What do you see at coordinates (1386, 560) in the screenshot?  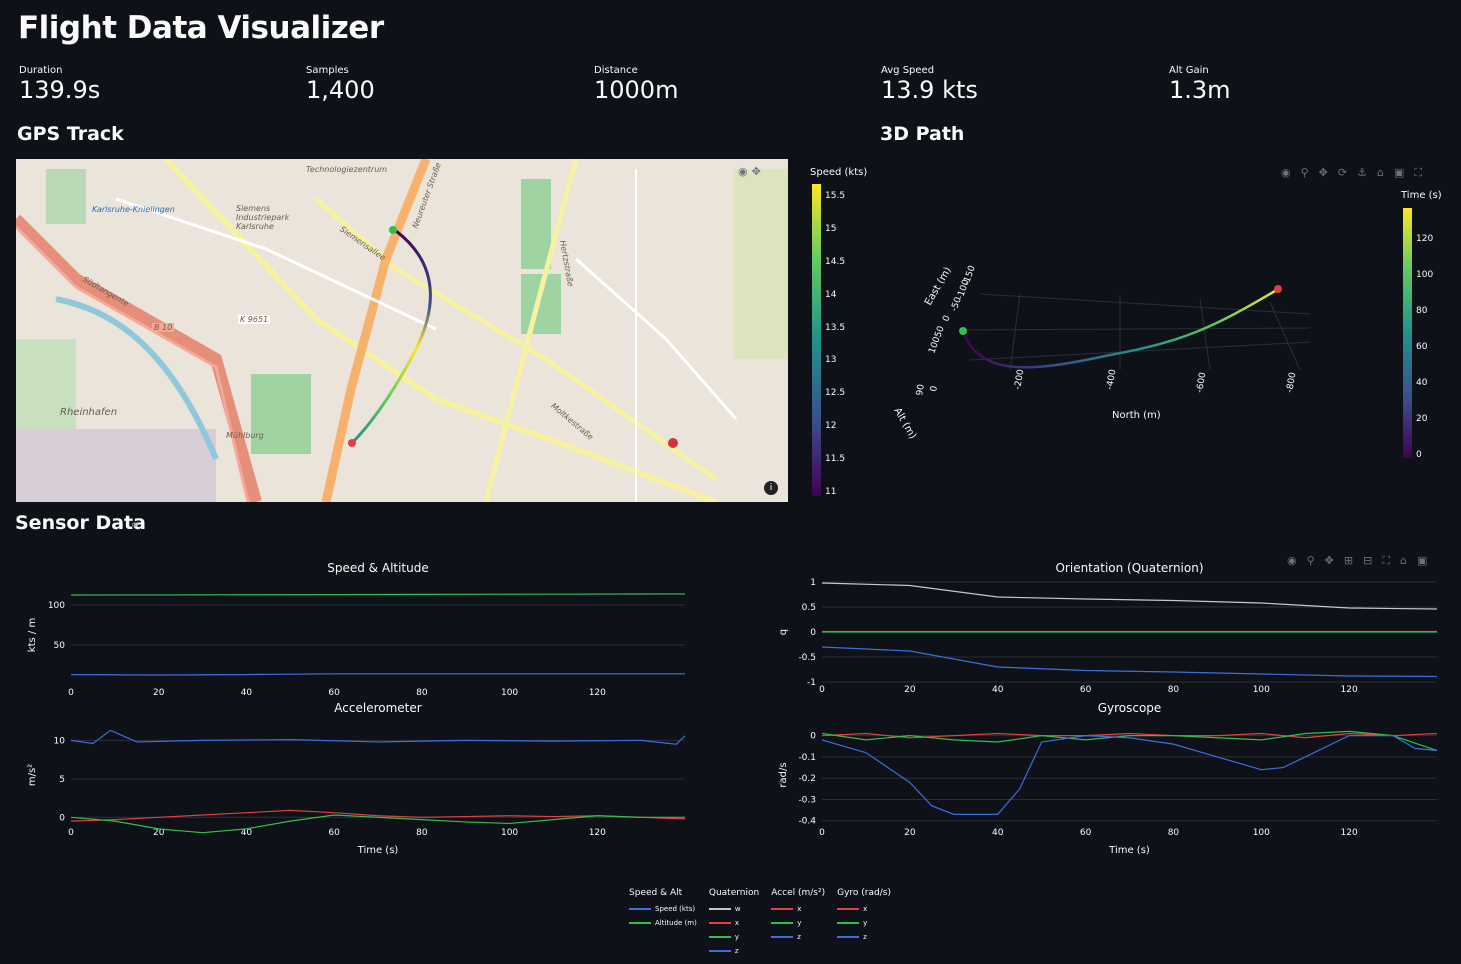 I see `autoscale-icon: ⛶` at bounding box center [1386, 560].